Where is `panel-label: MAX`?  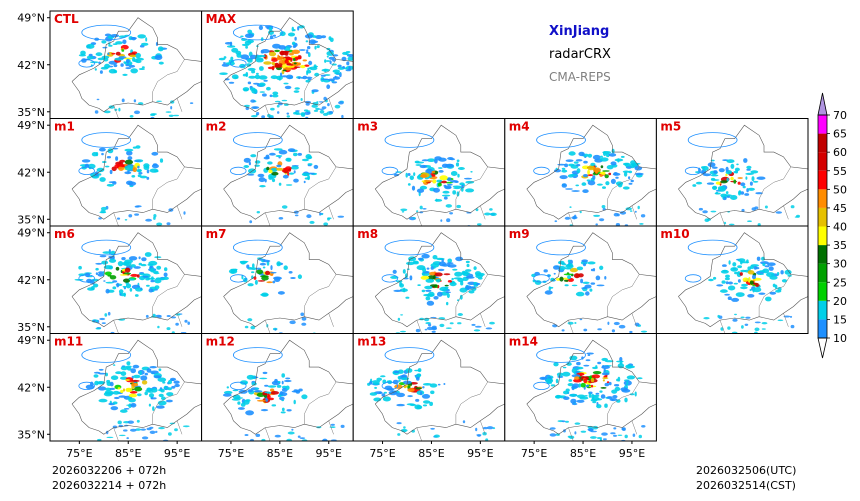 panel-label: MAX is located at coordinates (221, 19).